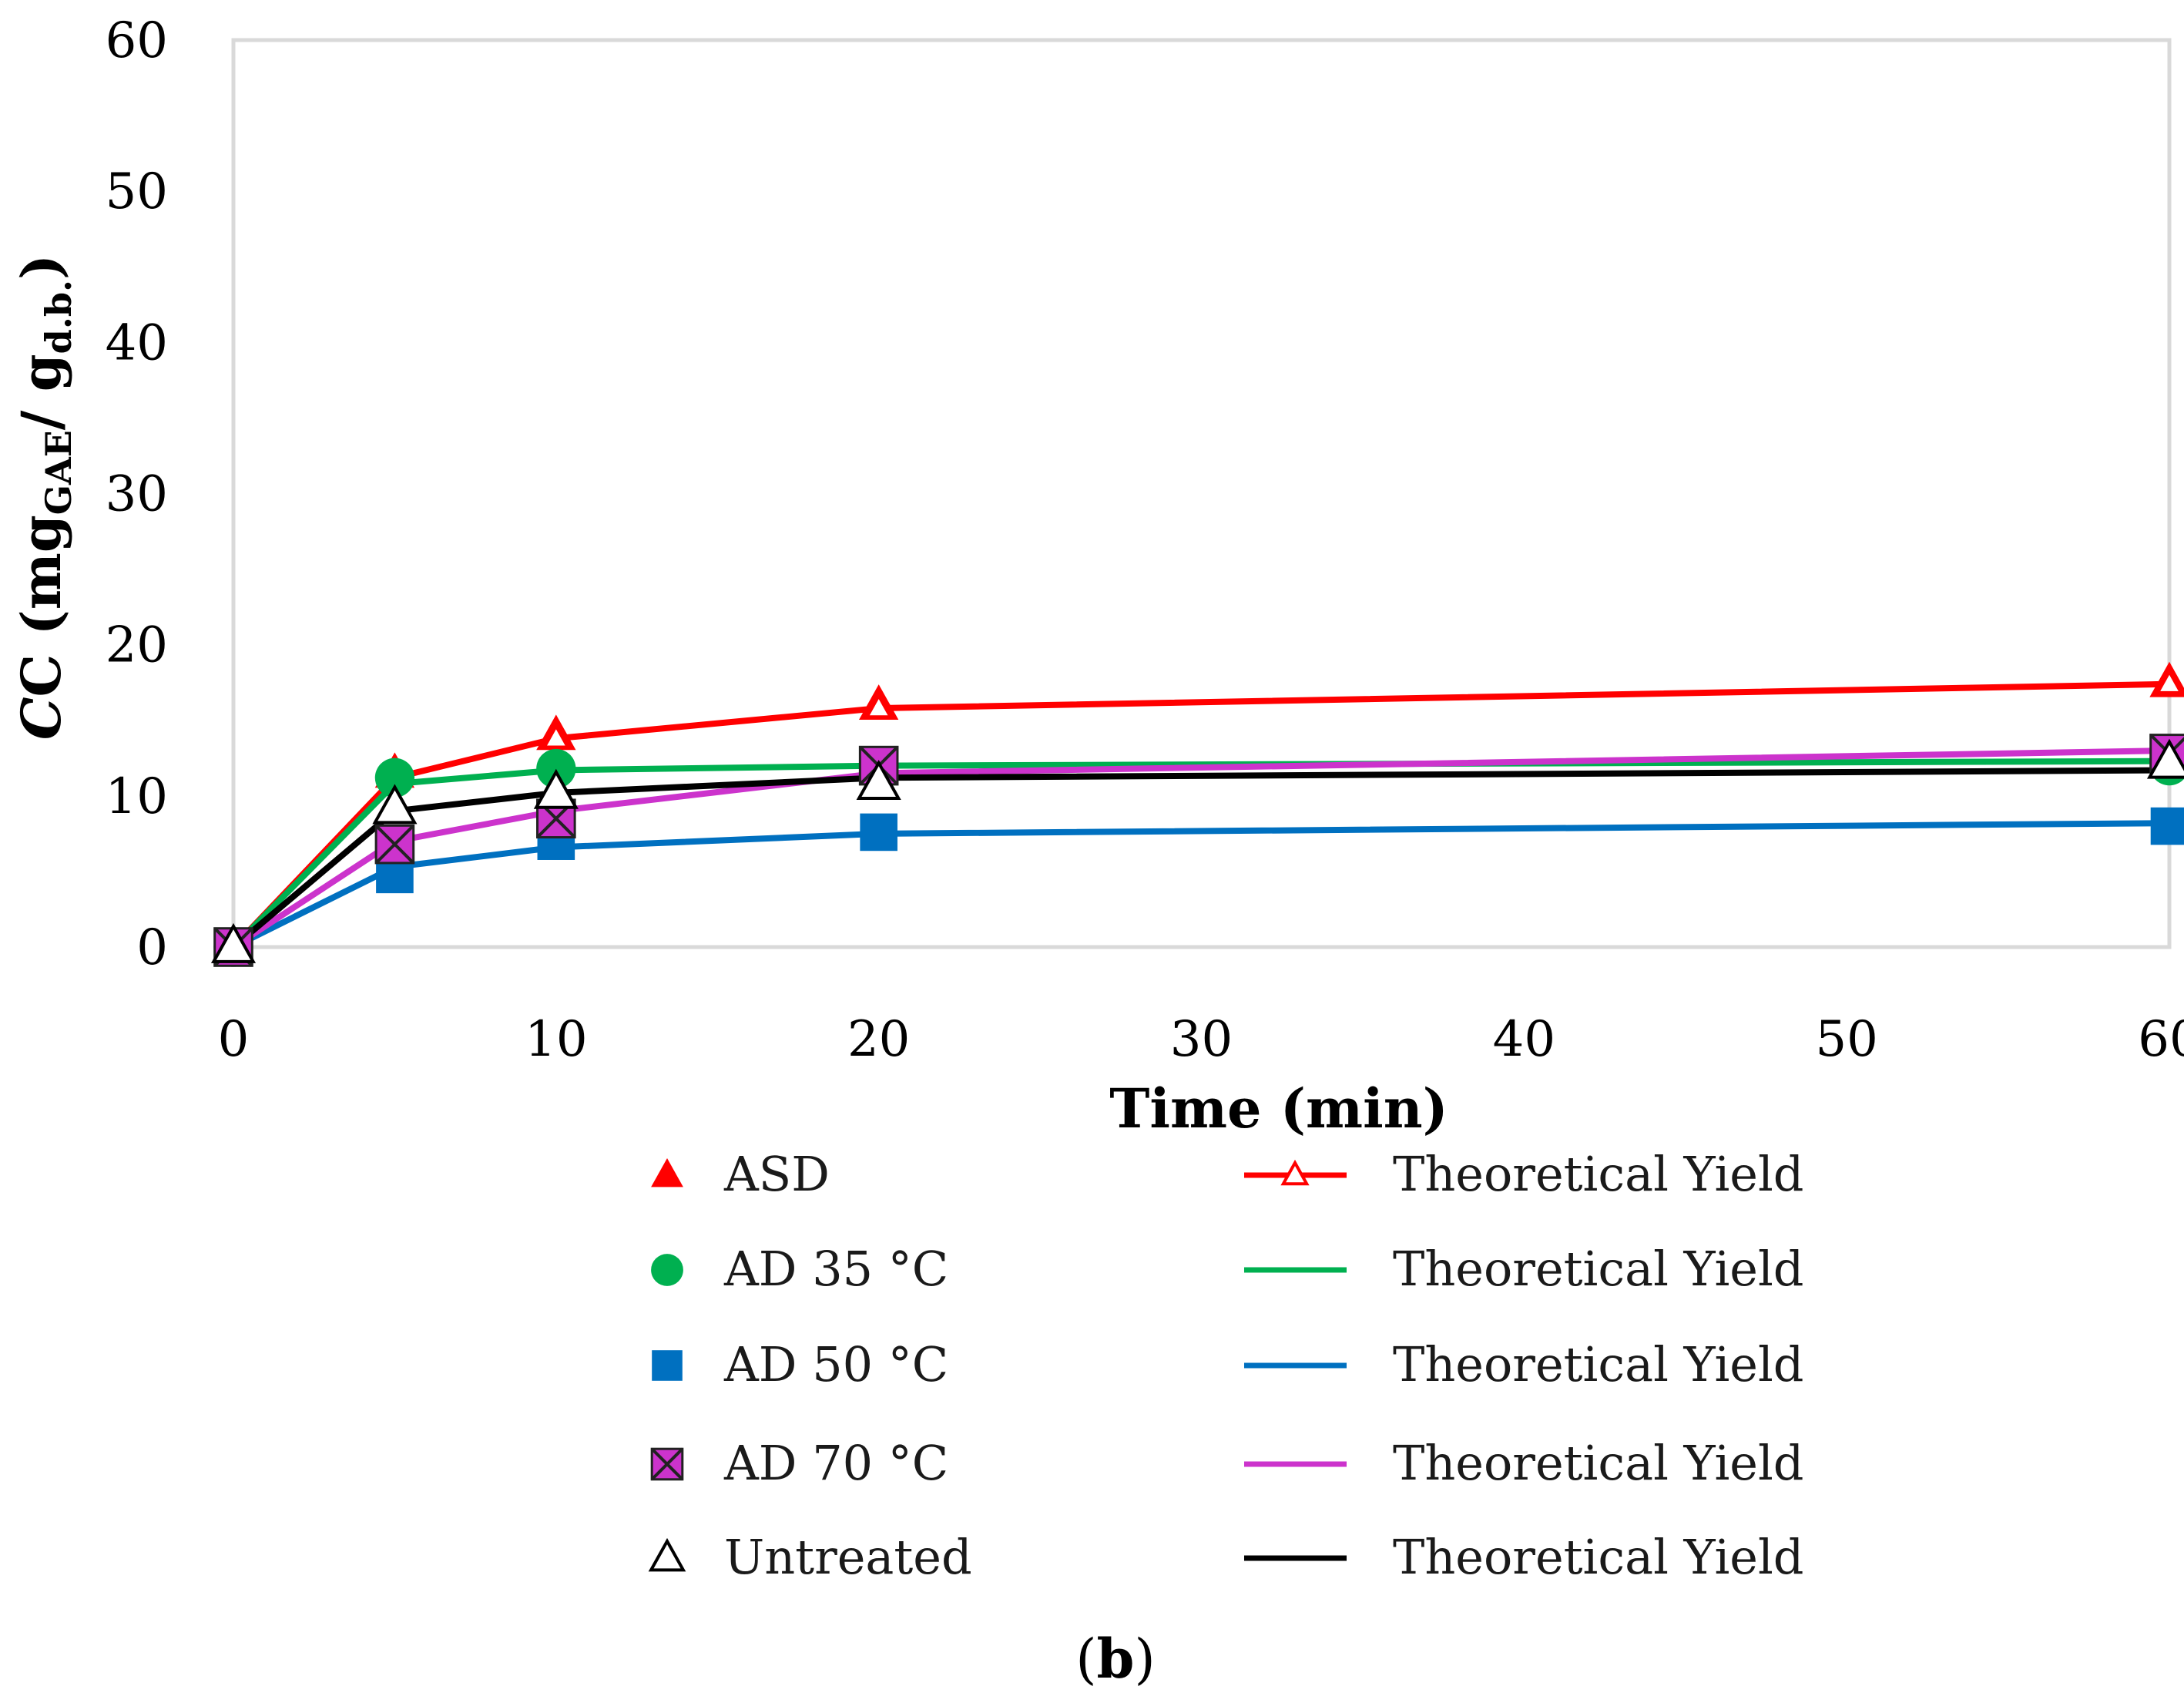  What do you see at coordinates (835, 1463) in the screenshot?
I see `legend-label: AD 70 °C` at bounding box center [835, 1463].